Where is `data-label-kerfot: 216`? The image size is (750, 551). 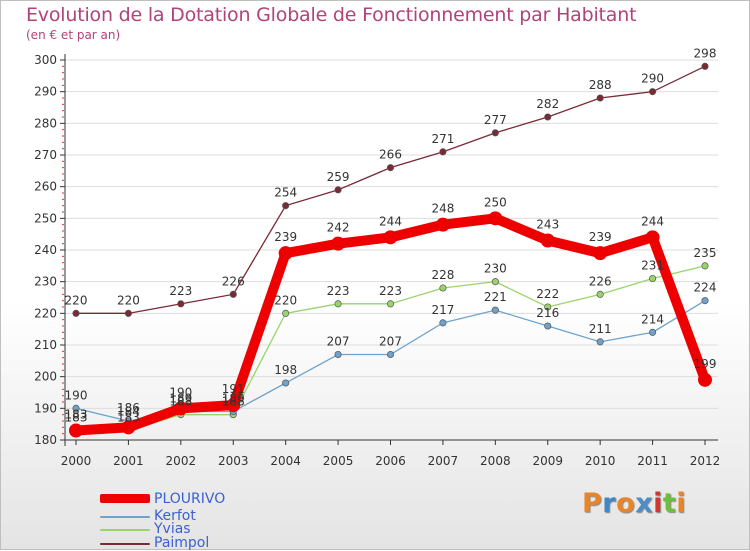
data-label-kerfot: 216 is located at coordinates (547, 313).